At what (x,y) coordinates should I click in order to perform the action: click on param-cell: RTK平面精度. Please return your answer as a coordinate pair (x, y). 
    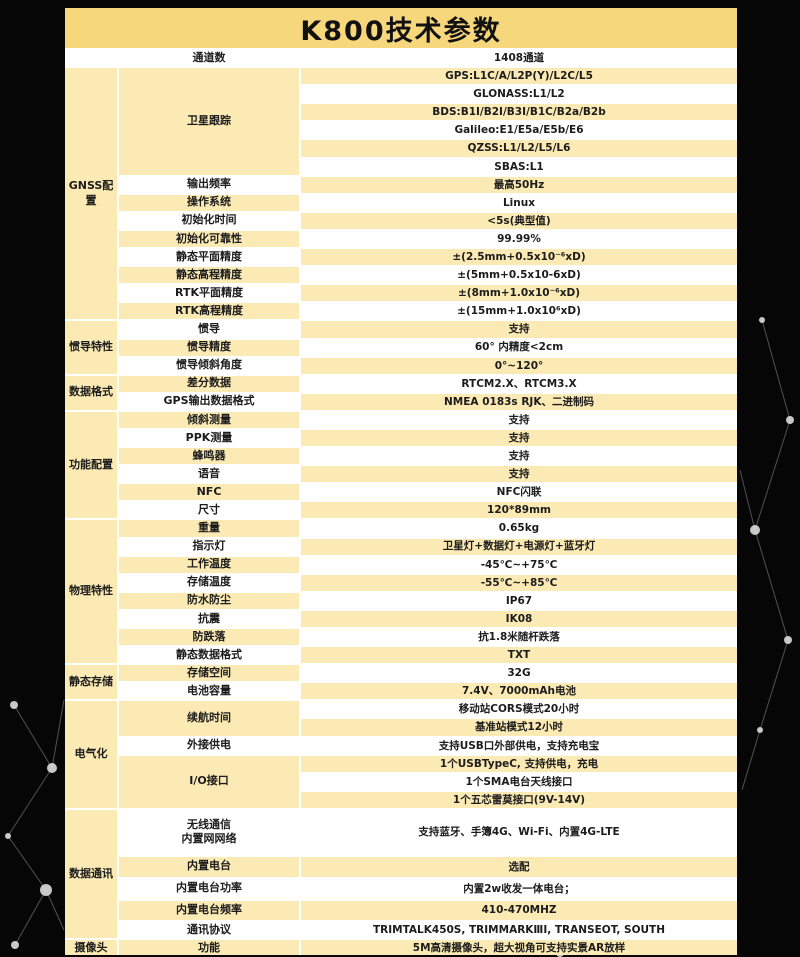
    Looking at the image, I should click on (209, 293).